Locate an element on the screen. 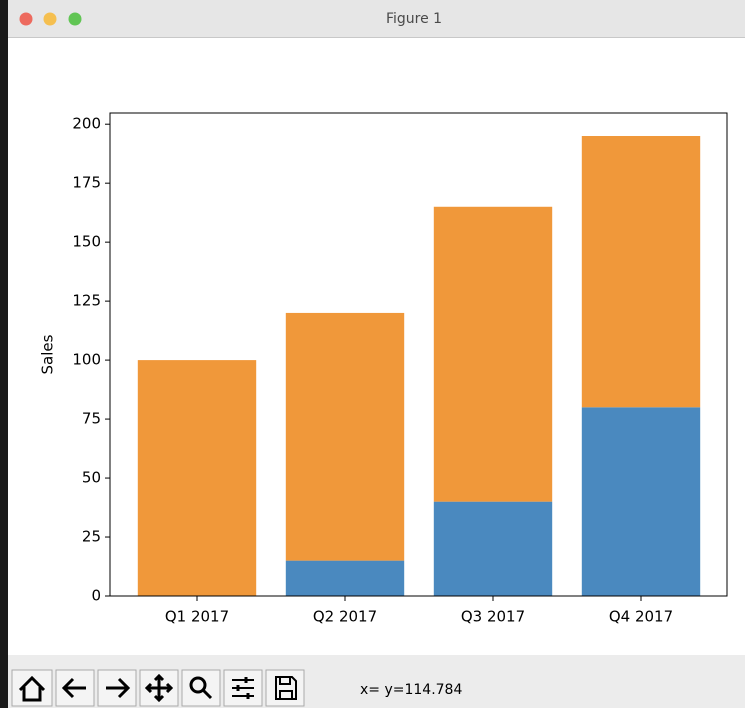 The image size is (745, 708). pan-button is located at coordinates (159, 688).